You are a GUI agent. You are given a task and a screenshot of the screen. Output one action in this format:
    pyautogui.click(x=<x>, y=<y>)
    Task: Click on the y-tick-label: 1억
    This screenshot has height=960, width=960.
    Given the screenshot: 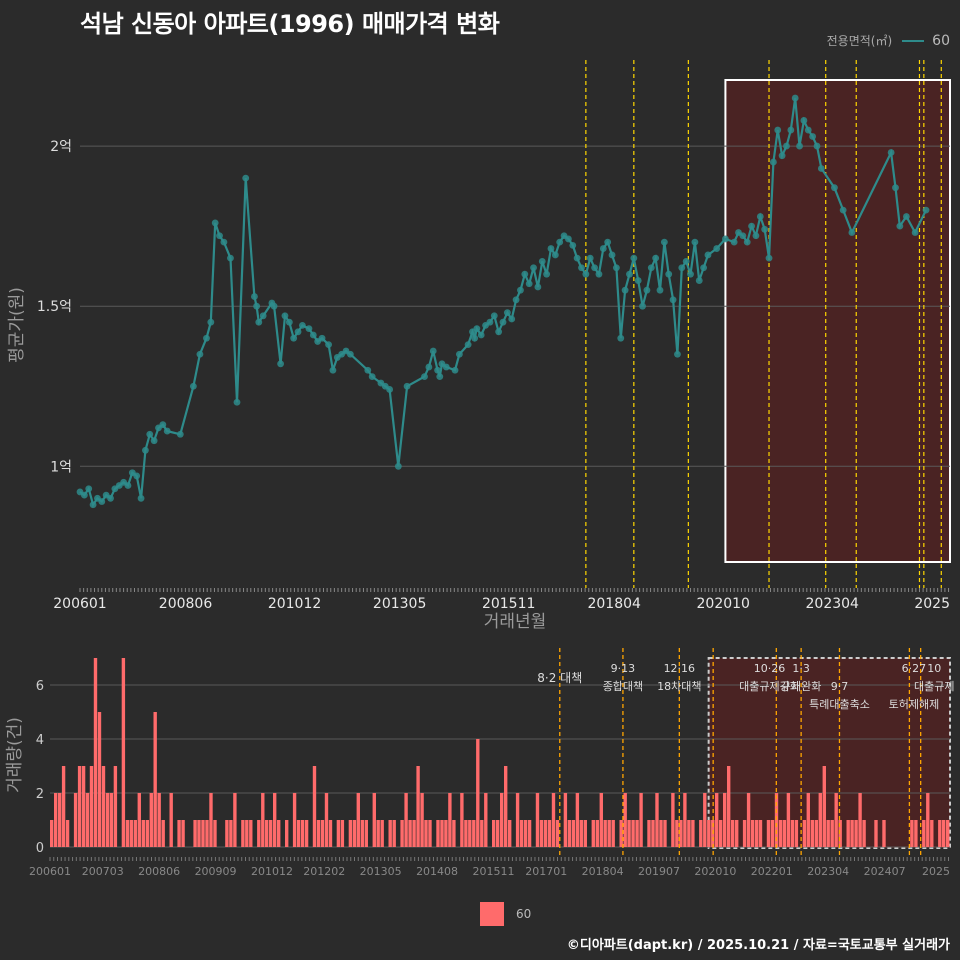 What is the action you would take?
    pyautogui.click(x=61, y=467)
    